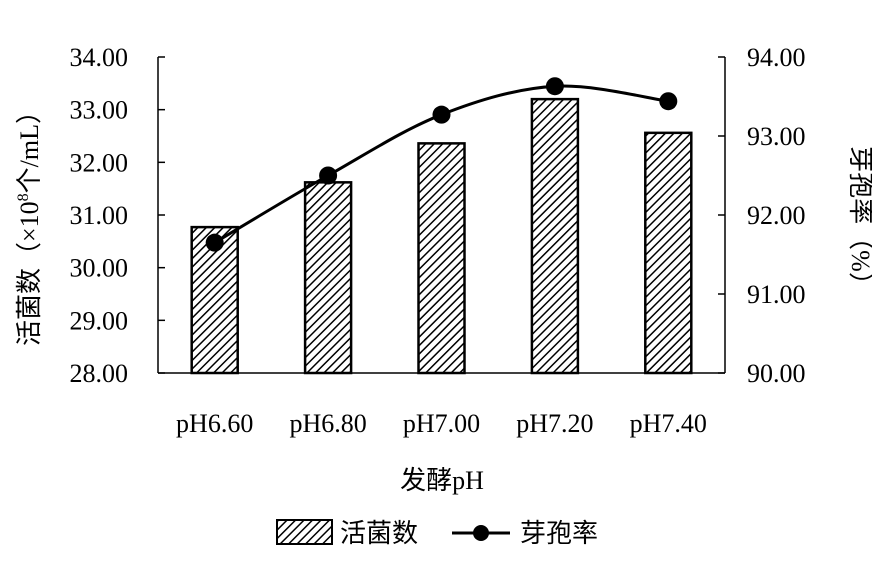 The width and height of the screenshot is (872, 578). What do you see at coordinates (437, 533) in the screenshot?
I see `legend: 活菌数 芽孢率` at bounding box center [437, 533].